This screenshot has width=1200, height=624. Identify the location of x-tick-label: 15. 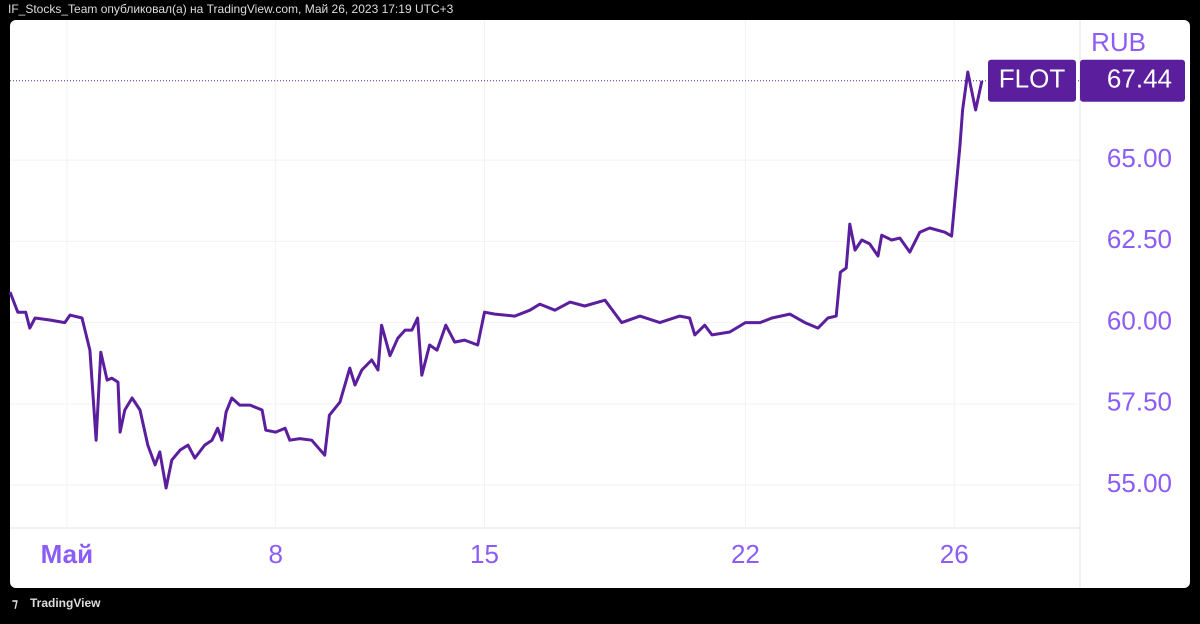
(484, 554).